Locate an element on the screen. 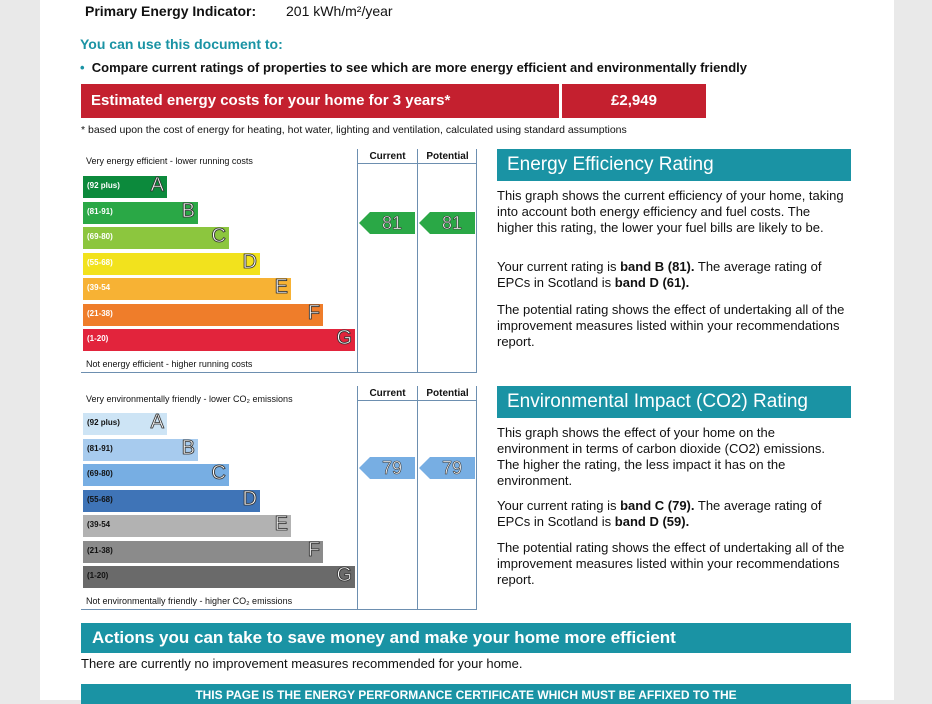  ei-current-value: 79 is located at coordinates (392, 468).